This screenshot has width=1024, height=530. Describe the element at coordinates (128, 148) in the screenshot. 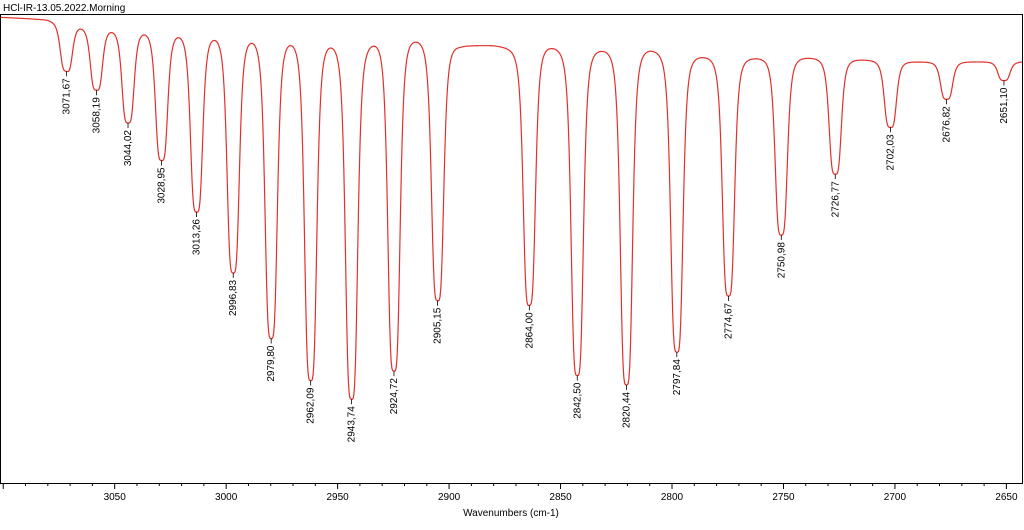

I see `peak-label: 3044,02` at that location.